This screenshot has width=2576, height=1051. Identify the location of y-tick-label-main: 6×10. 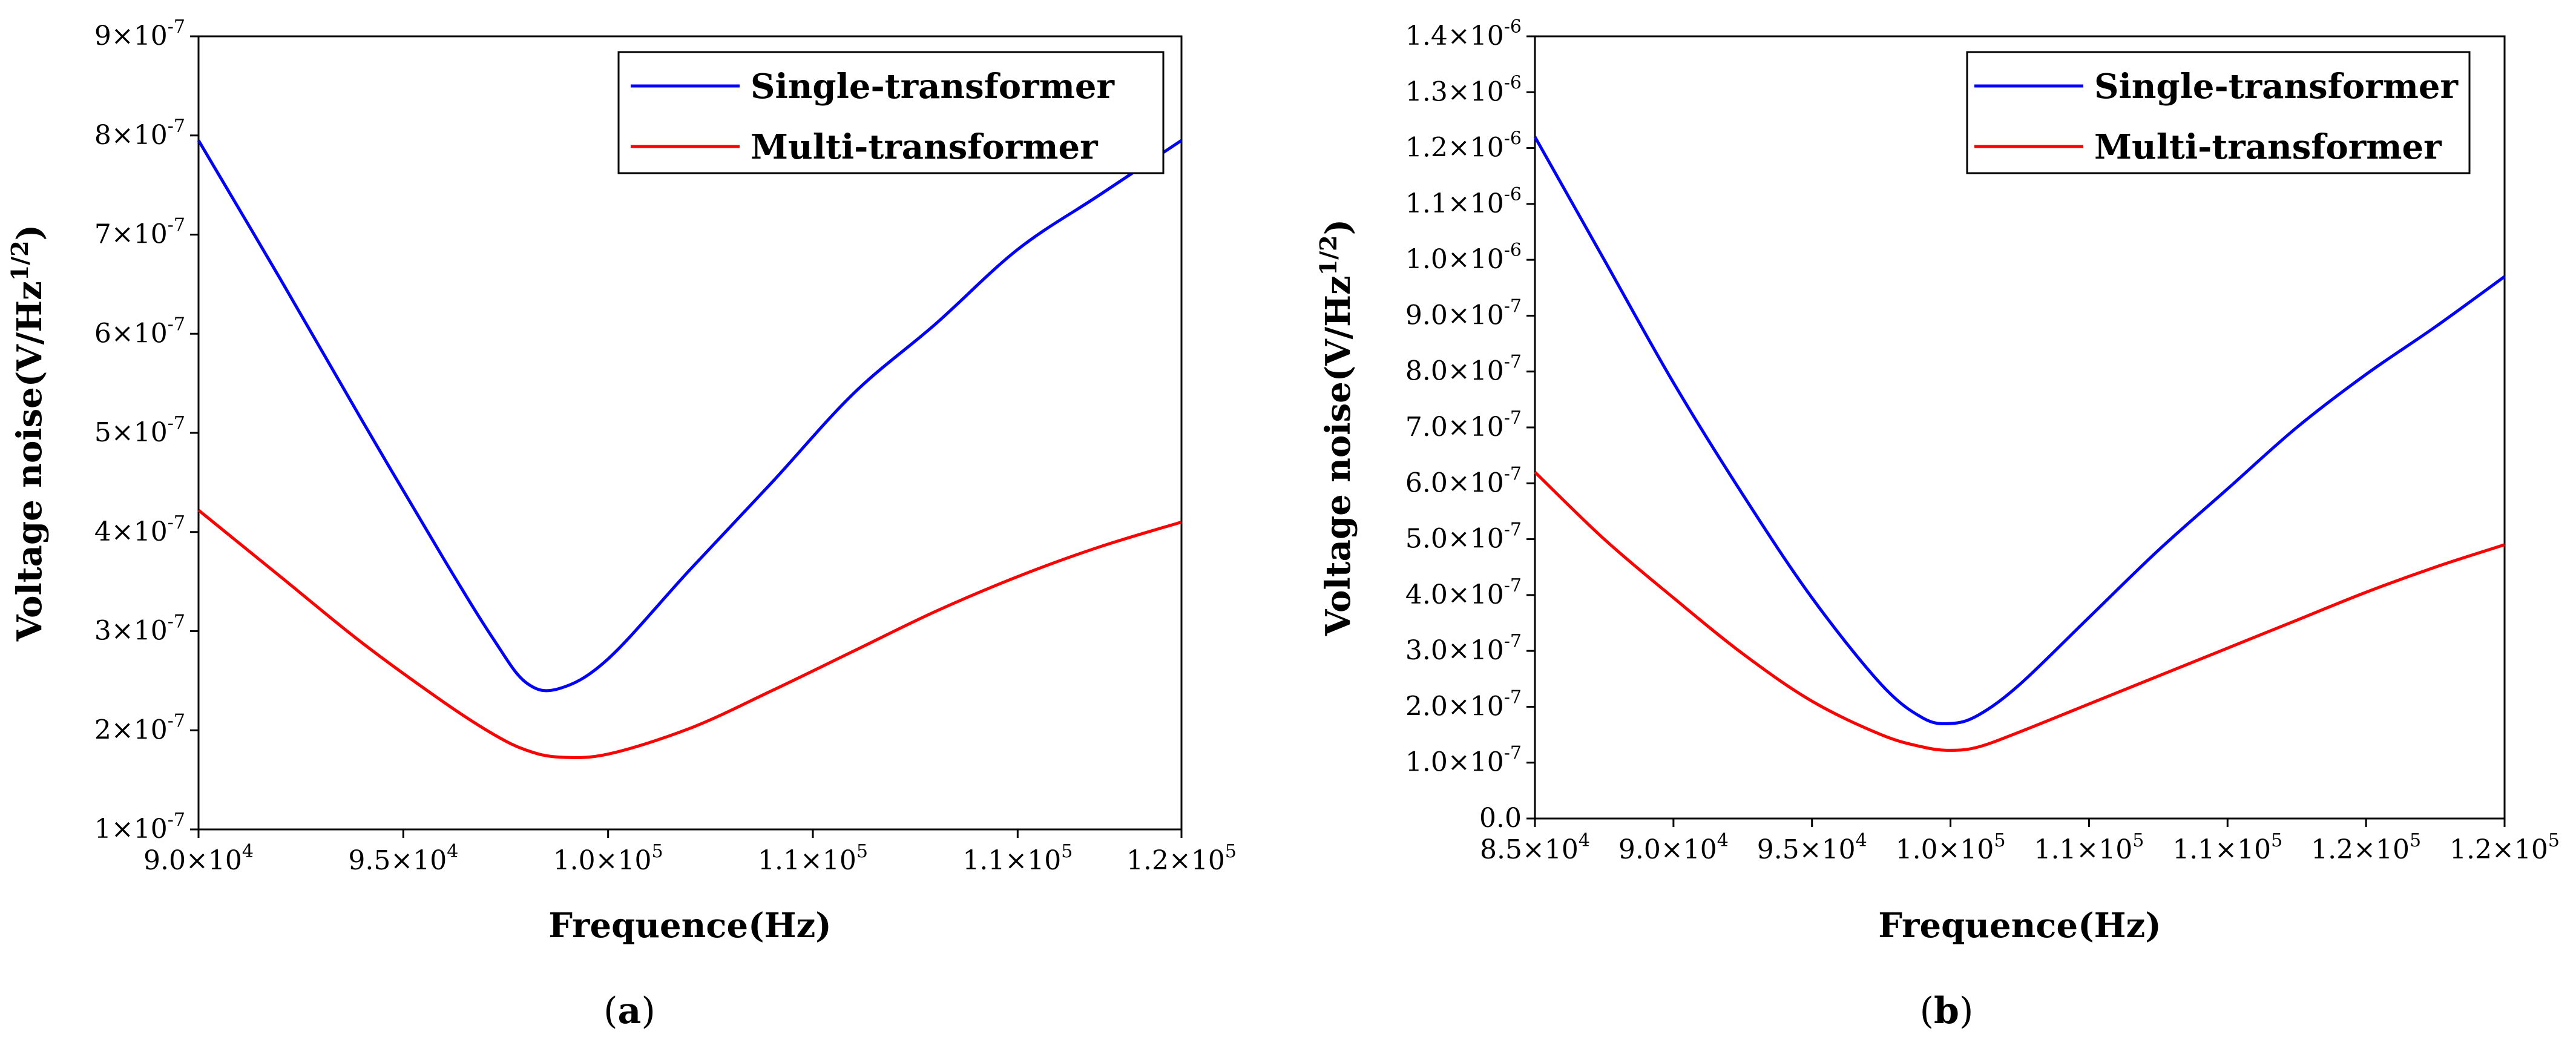
(131, 333).